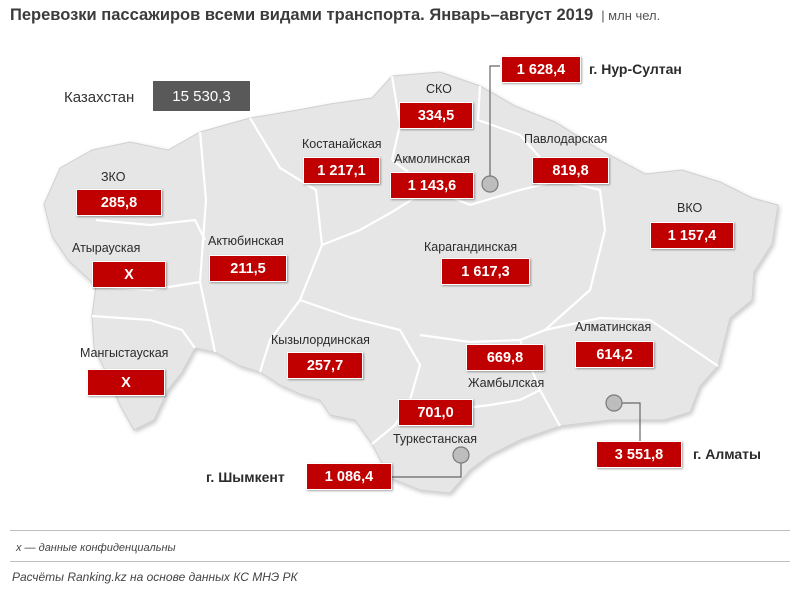 Image resolution: width=800 pixels, height=592 pixels. Describe the element at coordinates (435, 412) in the screenshot. I see `region-value-turkestan: 701,0` at that location.